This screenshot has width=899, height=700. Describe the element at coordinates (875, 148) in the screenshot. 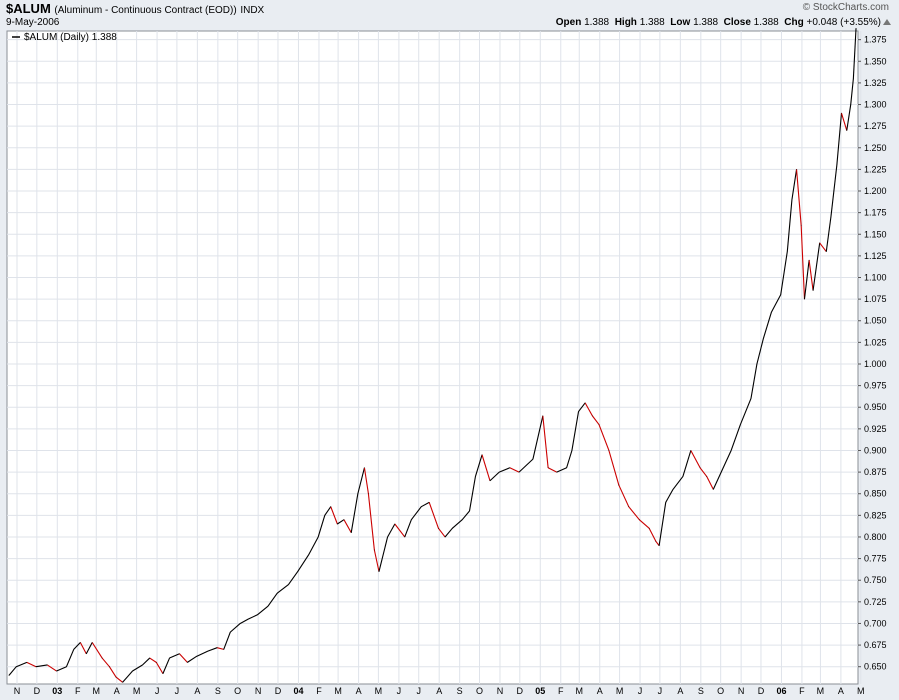

I see `y-tick-label: 1.250` at that location.